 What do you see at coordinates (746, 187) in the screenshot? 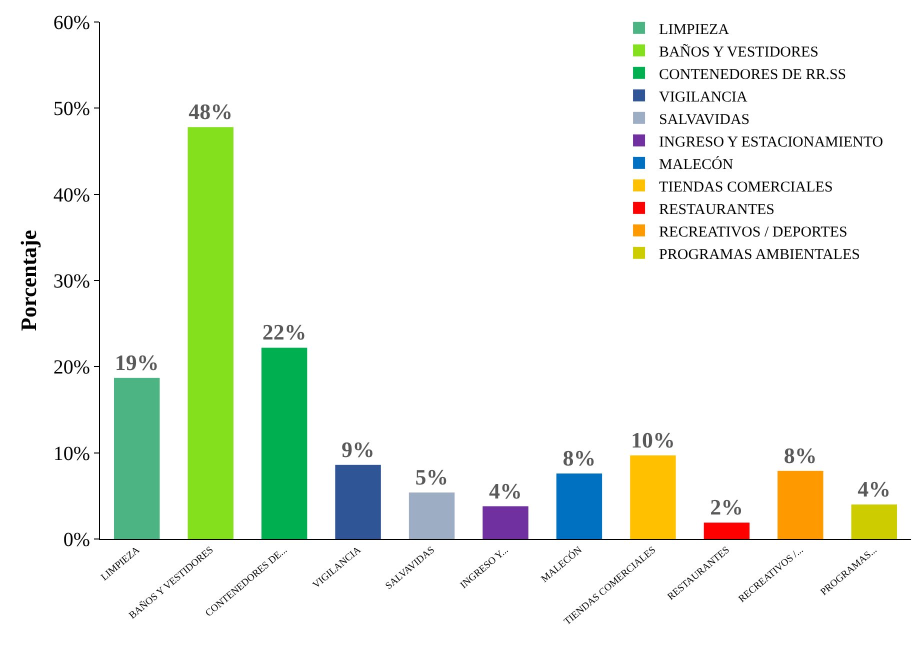
I see `legend-label: TIENDAS COMERCIALES` at bounding box center [746, 187].